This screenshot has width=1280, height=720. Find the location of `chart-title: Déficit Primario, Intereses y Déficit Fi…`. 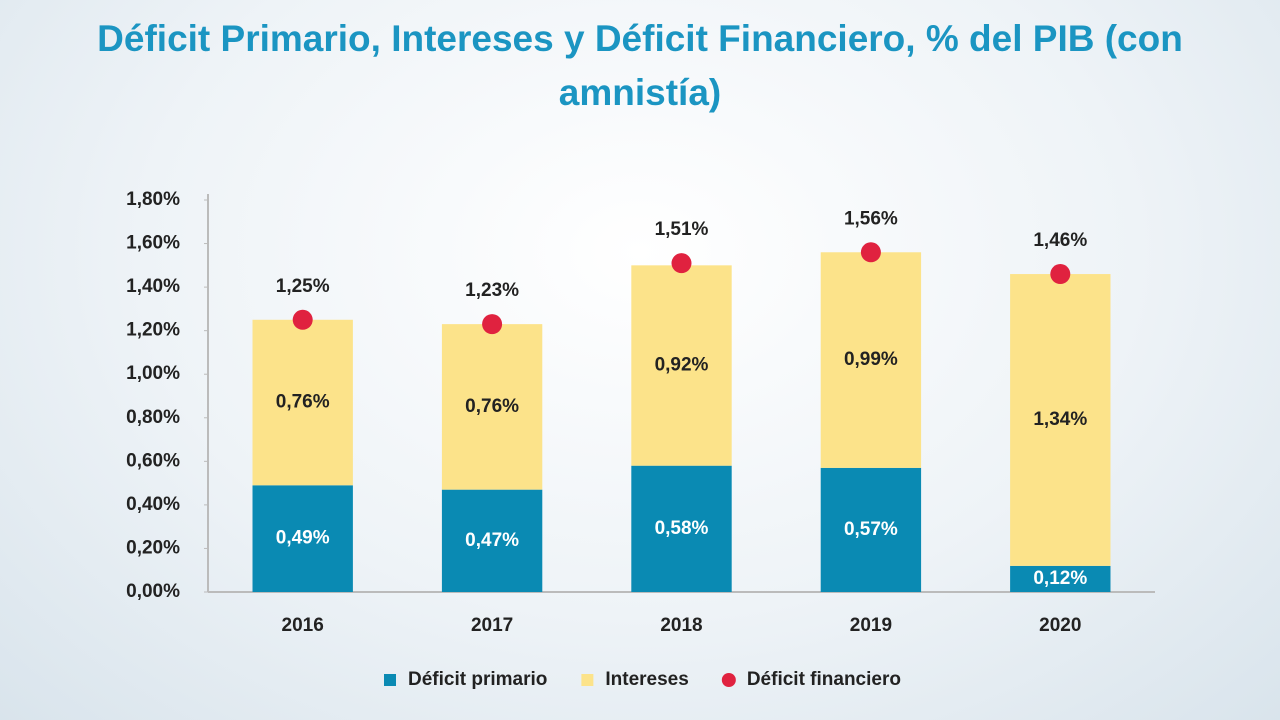

chart-title: Déficit Primario, Intereses y Déficit Fi… is located at coordinates (640, 65).